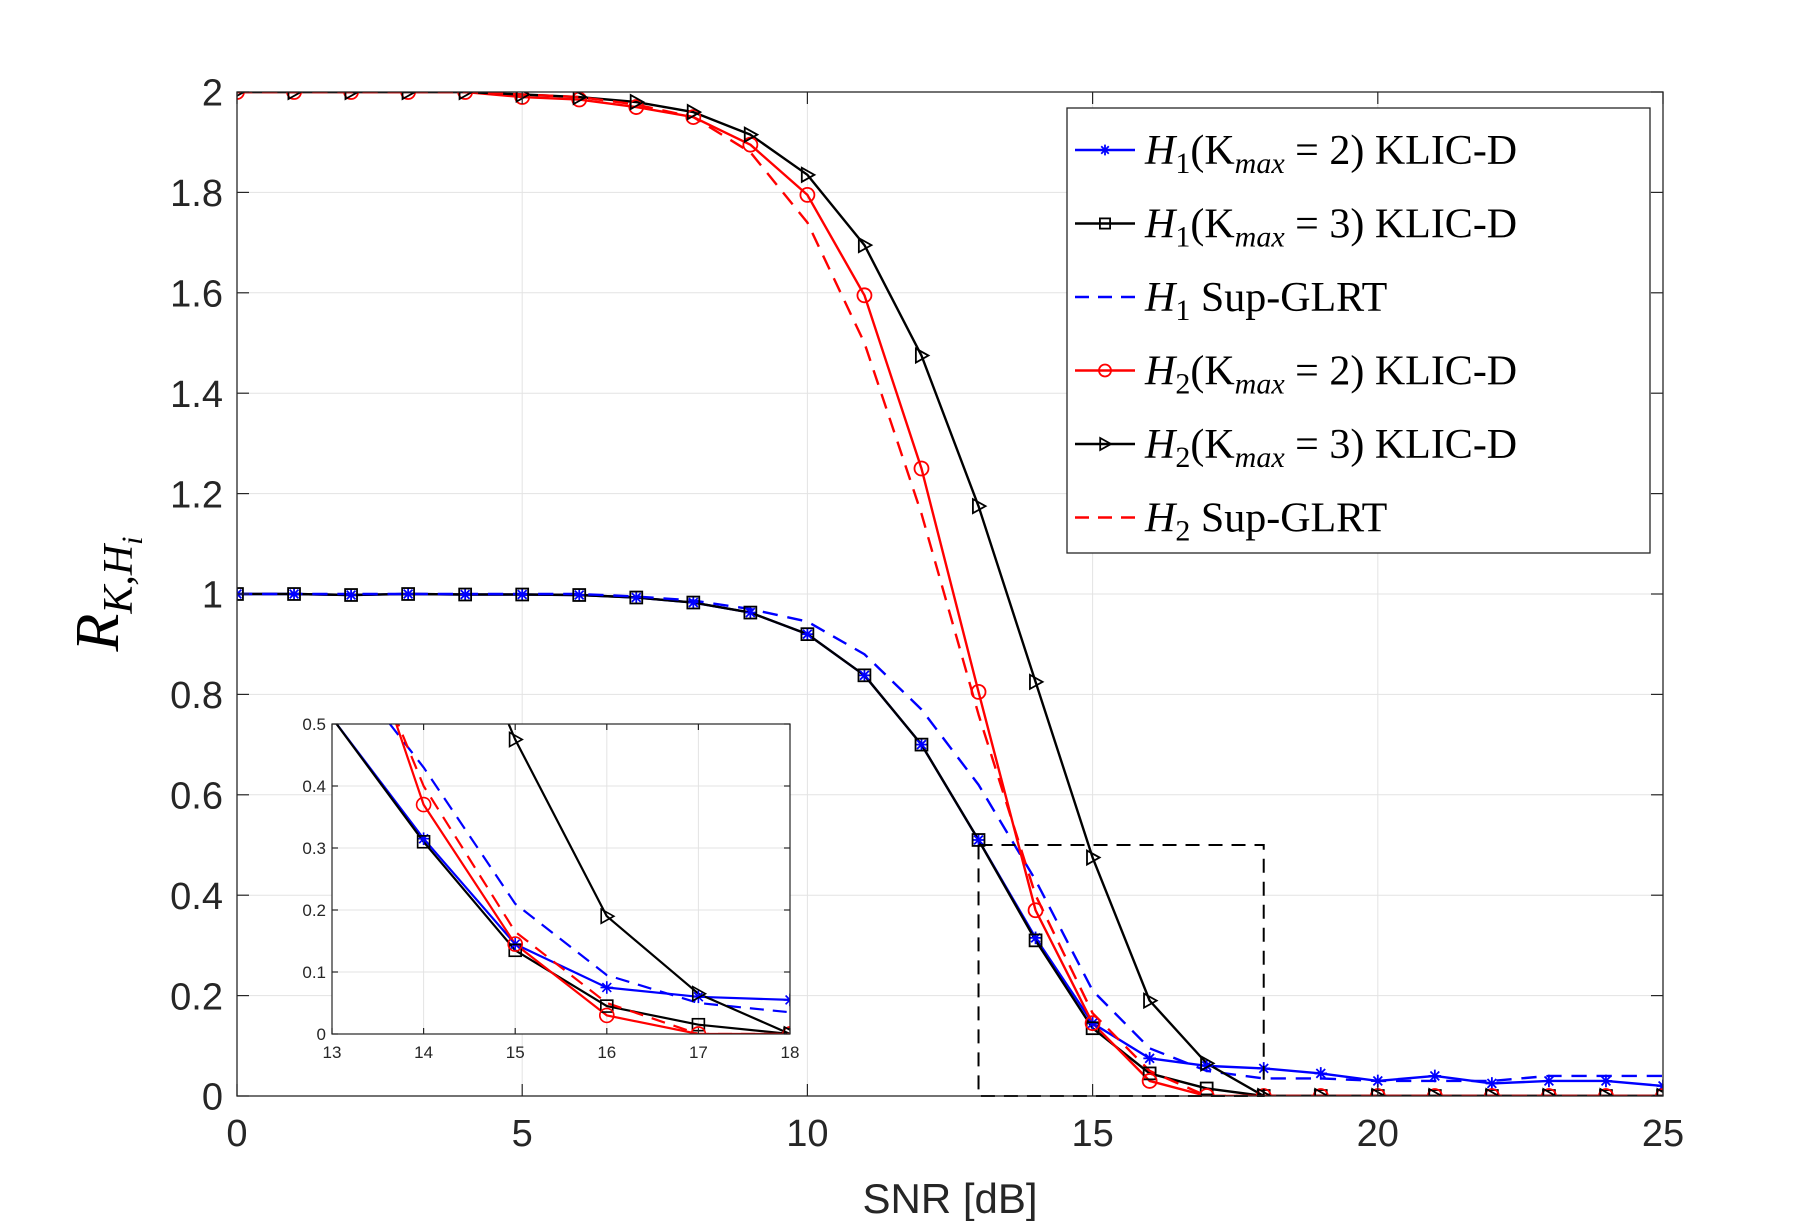 The width and height of the screenshot is (1819, 1226). I want to click on legend-label: H1(Kmax = 3) KLIC-D, so click(1330, 228).